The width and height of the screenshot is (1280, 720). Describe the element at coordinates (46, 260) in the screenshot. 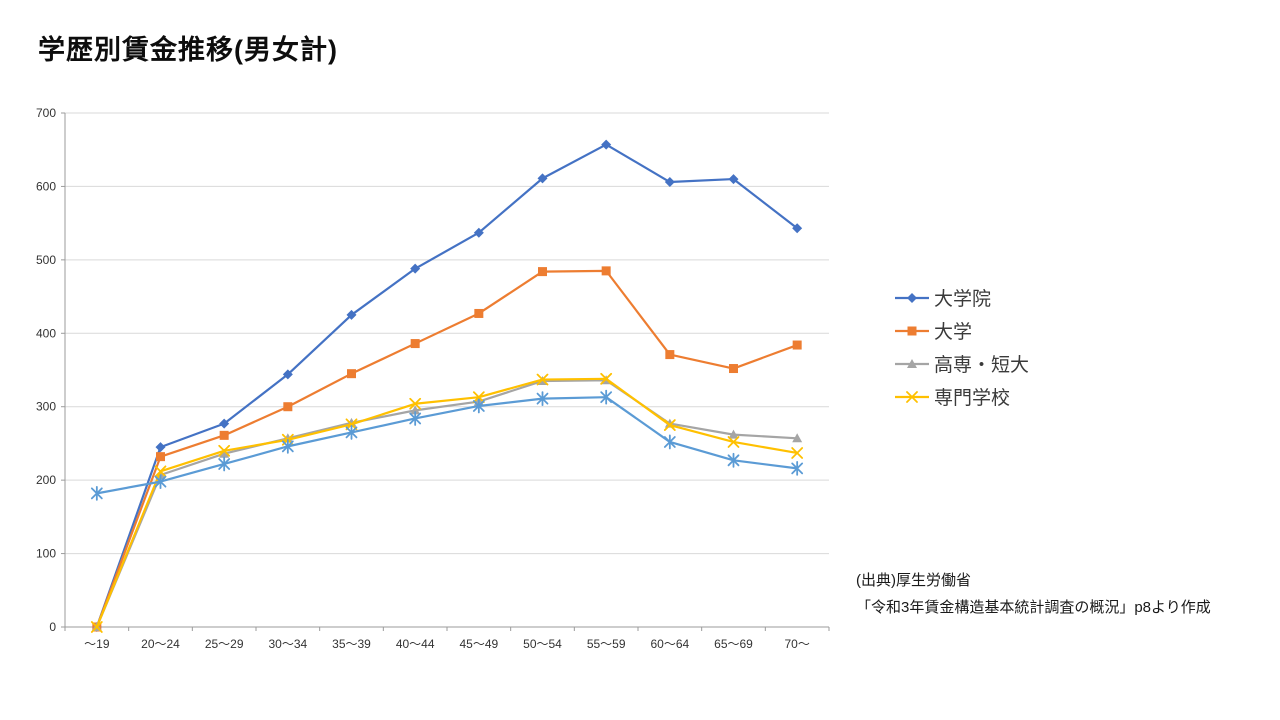

I see `y-axis-label: 500` at that location.